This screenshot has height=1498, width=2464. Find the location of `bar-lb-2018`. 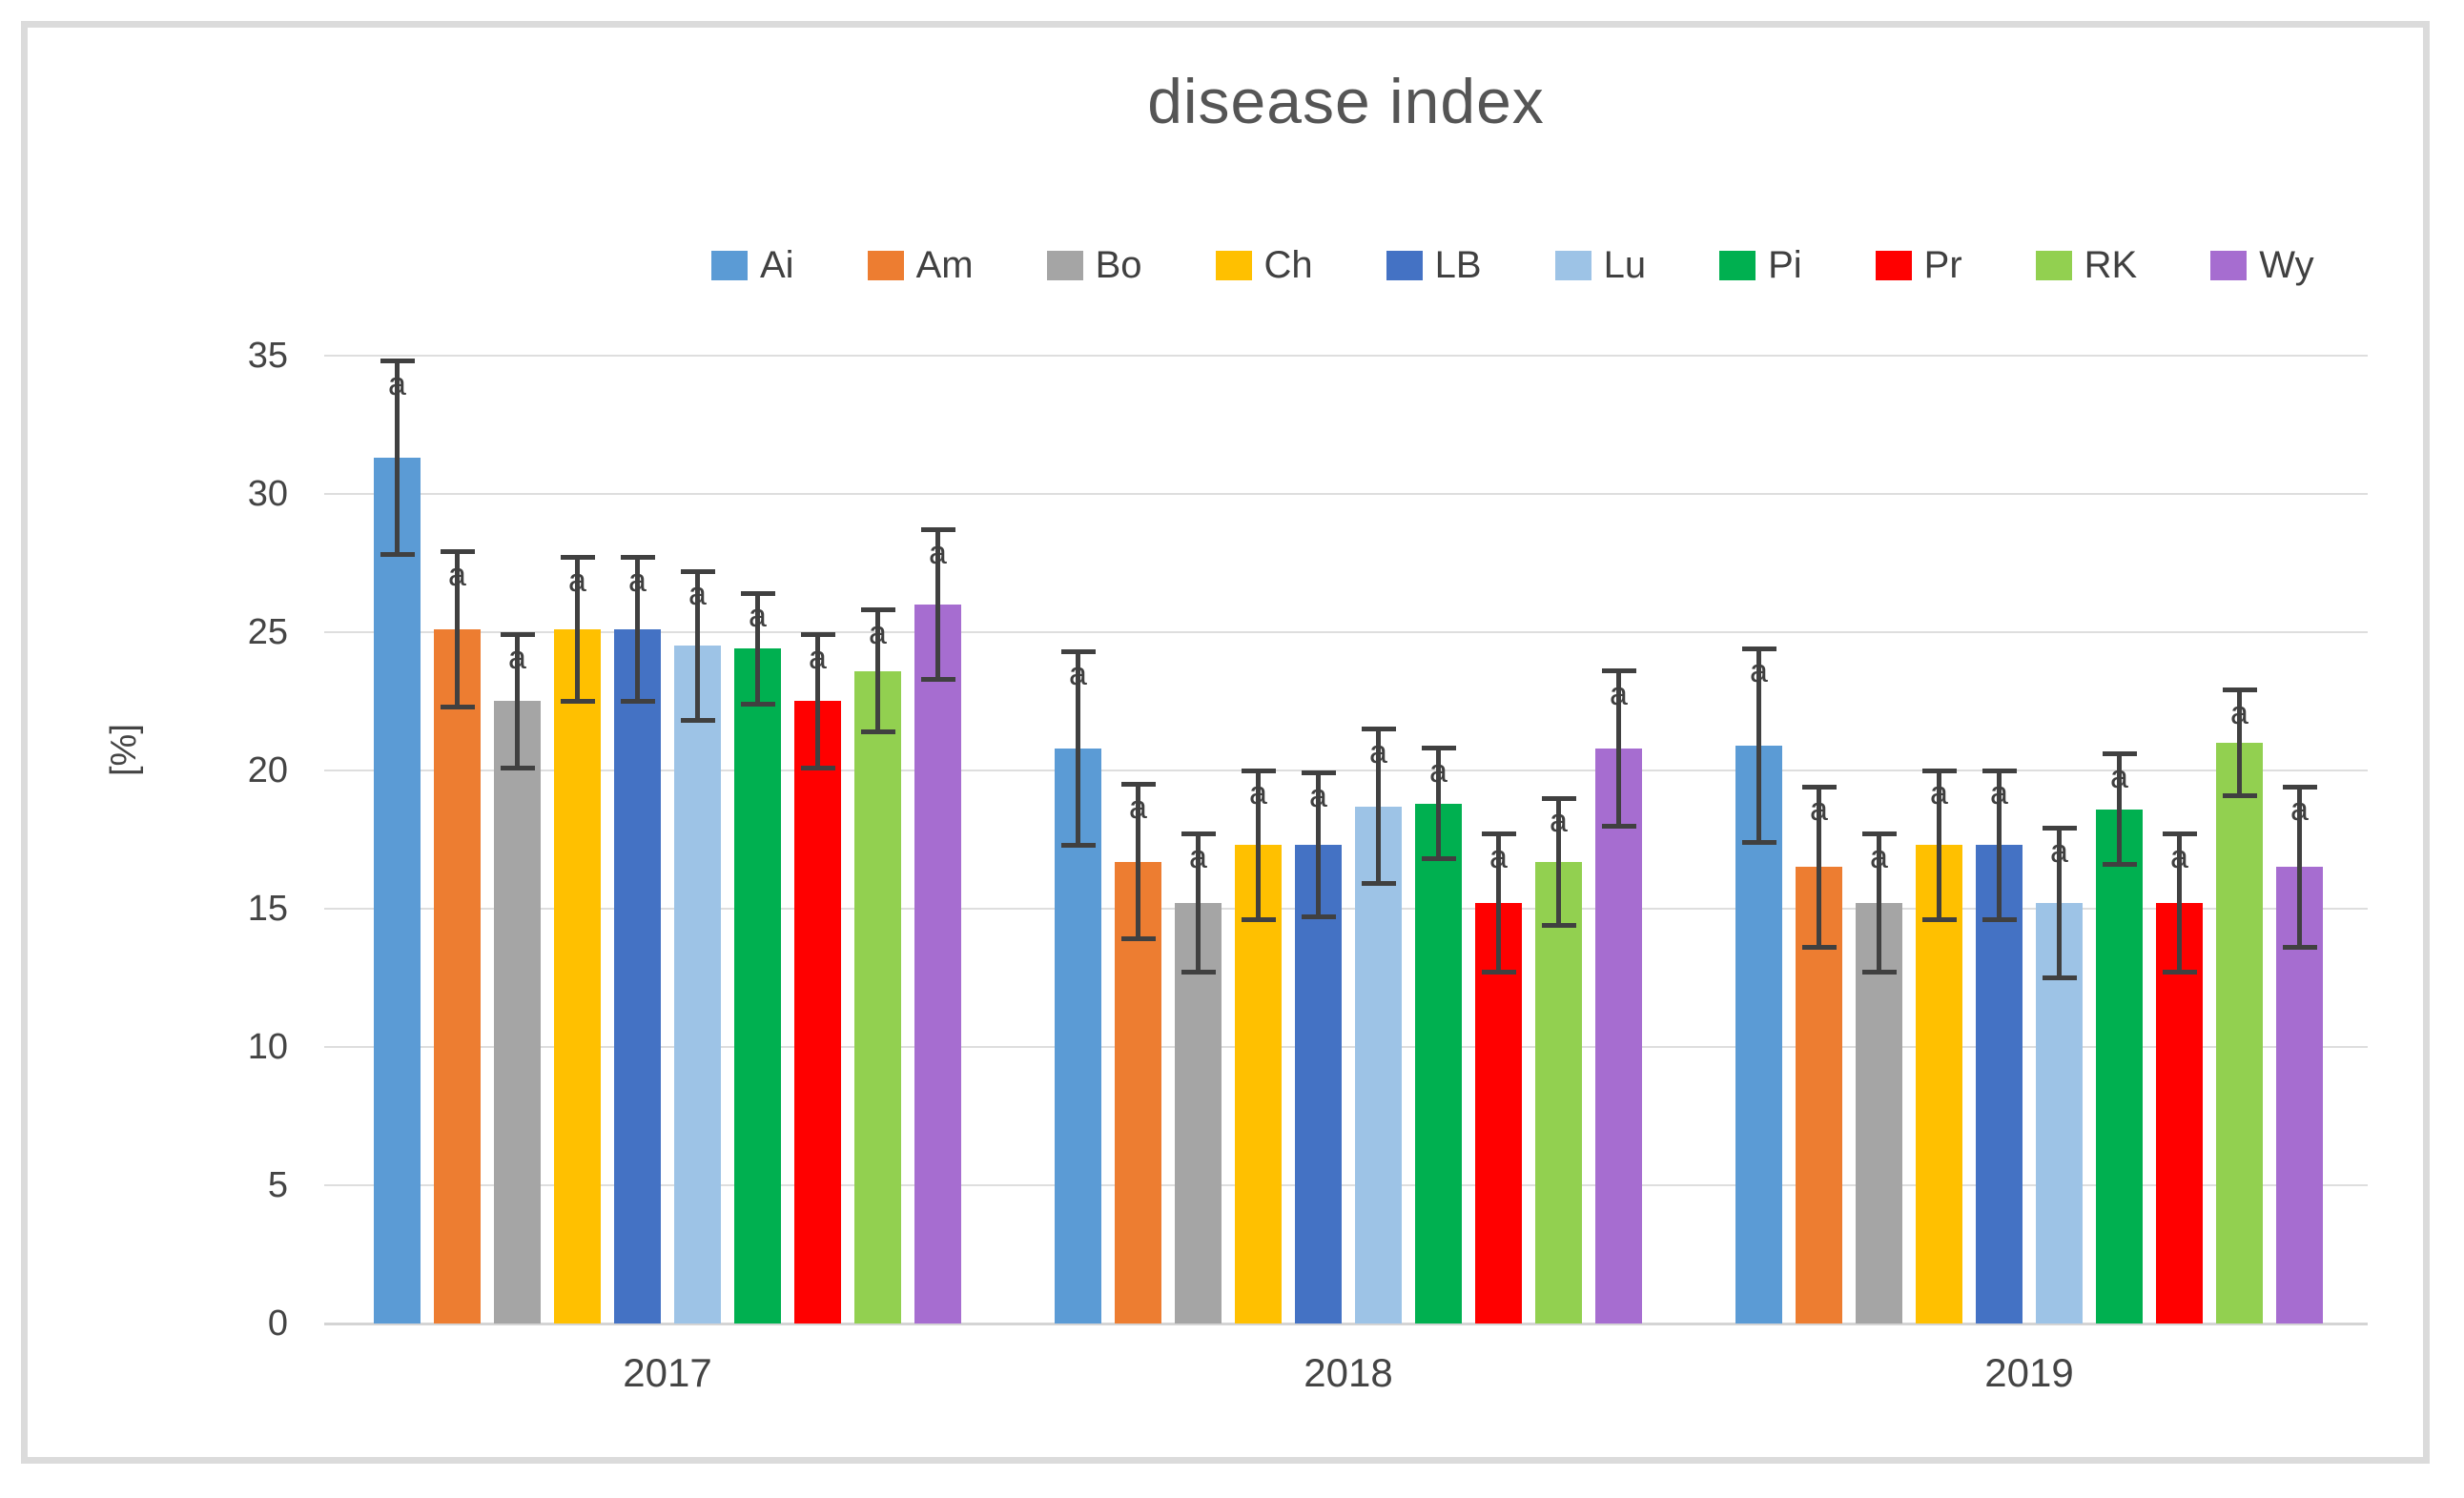

bar-lb-2018 is located at coordinates (1318, 1084).